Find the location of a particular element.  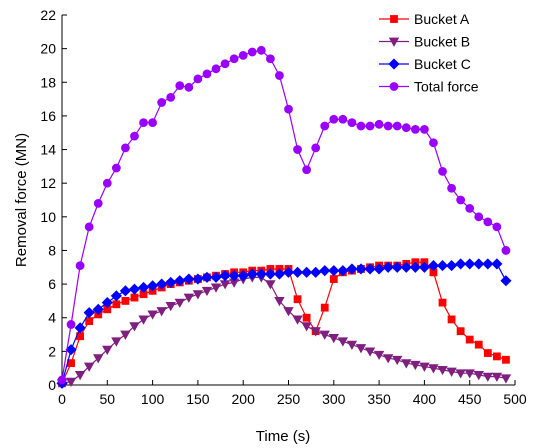

x-tick-label: 400 is located at coordinates (425, 399).